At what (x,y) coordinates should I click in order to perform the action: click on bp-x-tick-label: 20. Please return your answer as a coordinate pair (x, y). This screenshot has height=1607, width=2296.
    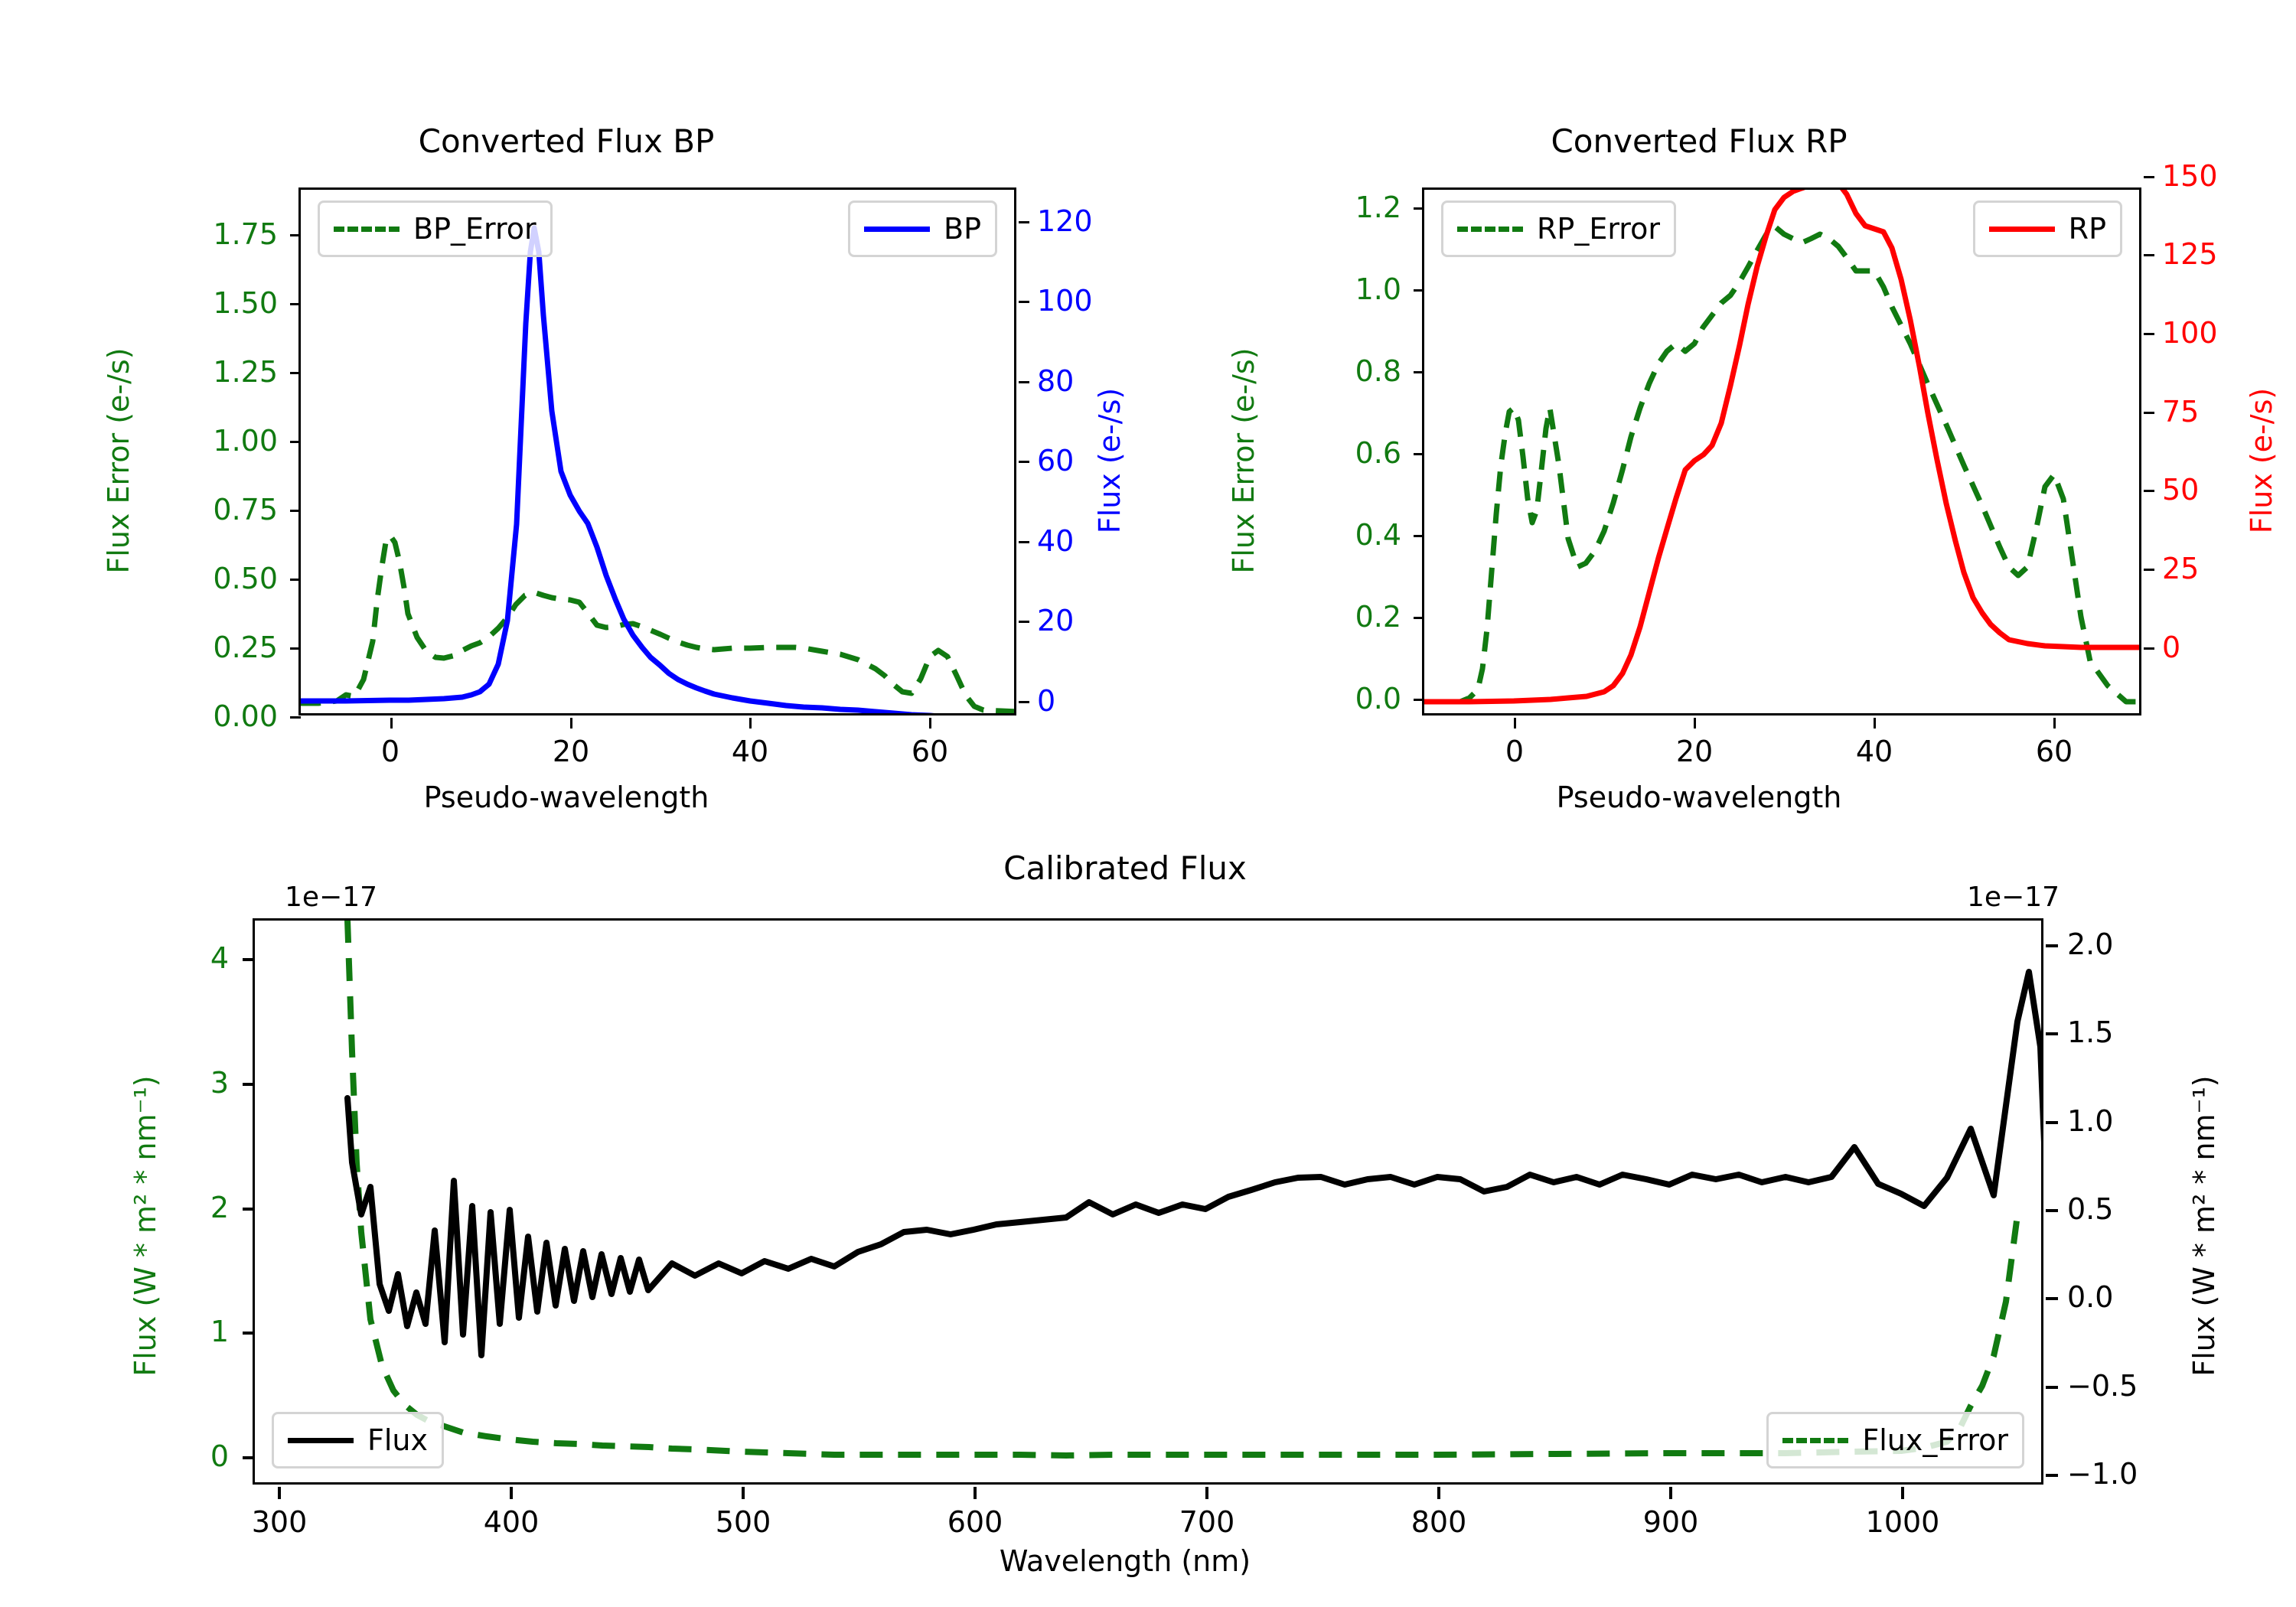
    Looking at the image, I should click on (571, 751).